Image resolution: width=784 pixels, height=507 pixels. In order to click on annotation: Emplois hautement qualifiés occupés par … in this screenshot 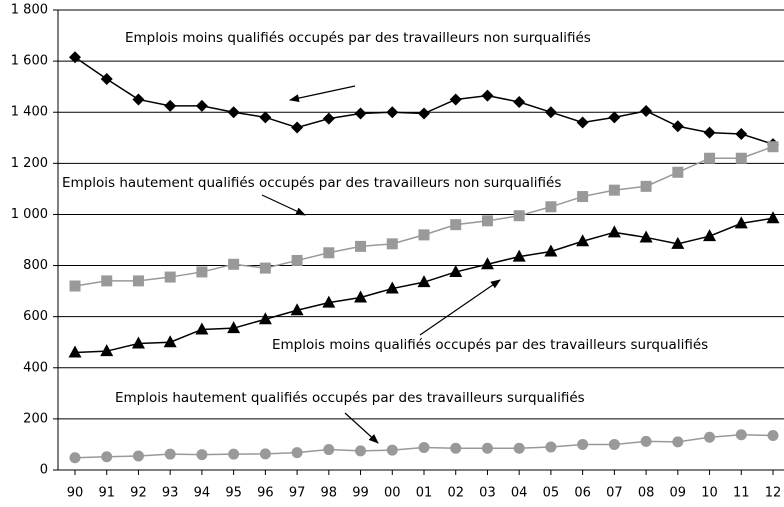, I will do `click(350, 398)`.